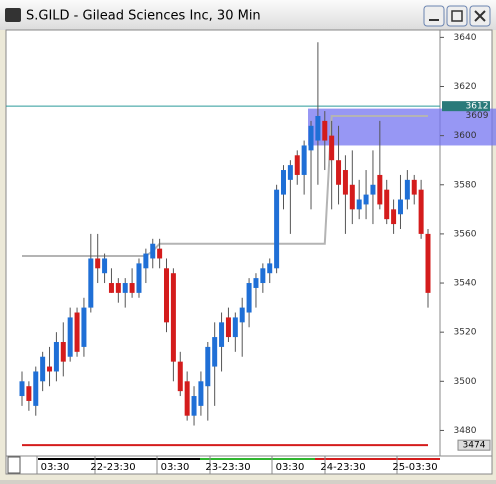  I want to click on title-bar, so click(248, 15).